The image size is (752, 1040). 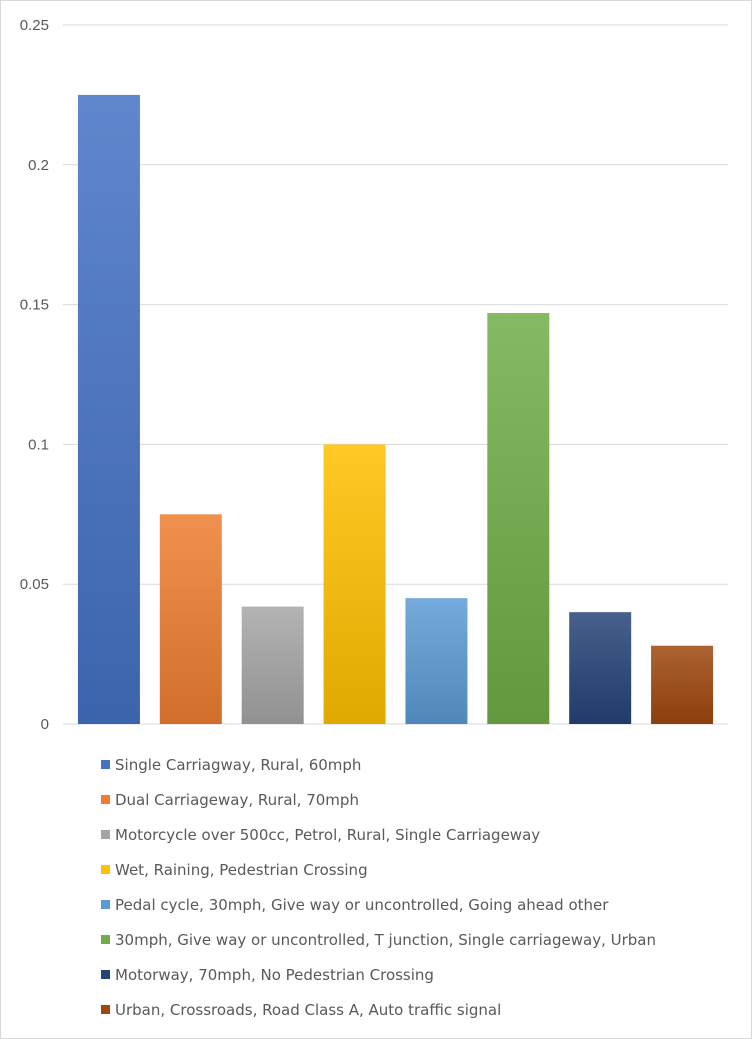 I want to click on y-tick-label: 0, so click(x=45, y=724).